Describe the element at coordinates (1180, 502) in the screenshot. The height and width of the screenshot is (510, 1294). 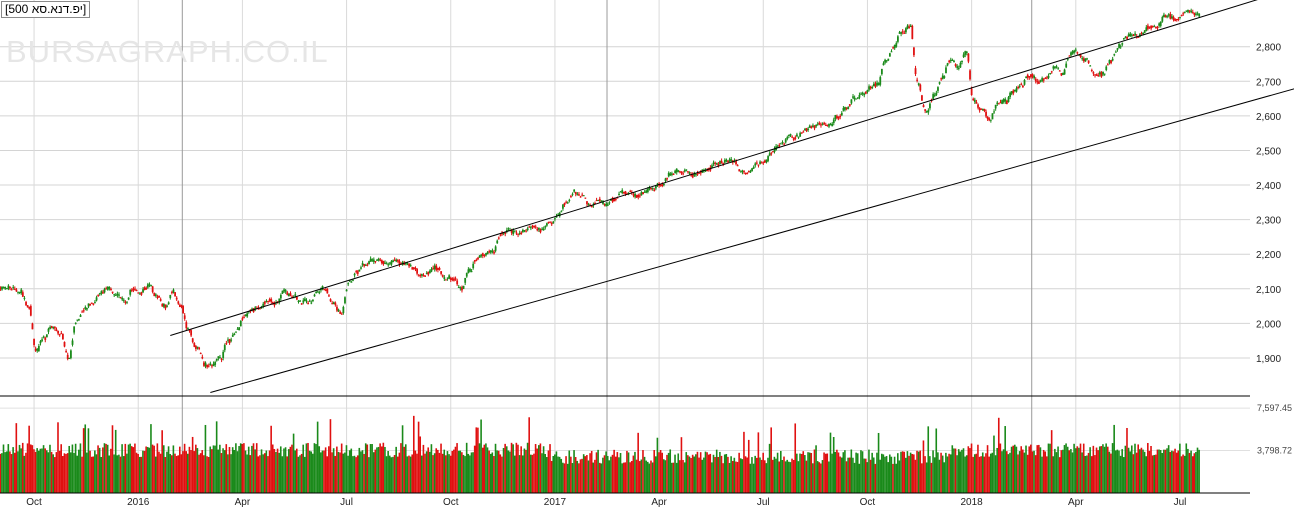
I see `x-tick-label: Jul` at that location.